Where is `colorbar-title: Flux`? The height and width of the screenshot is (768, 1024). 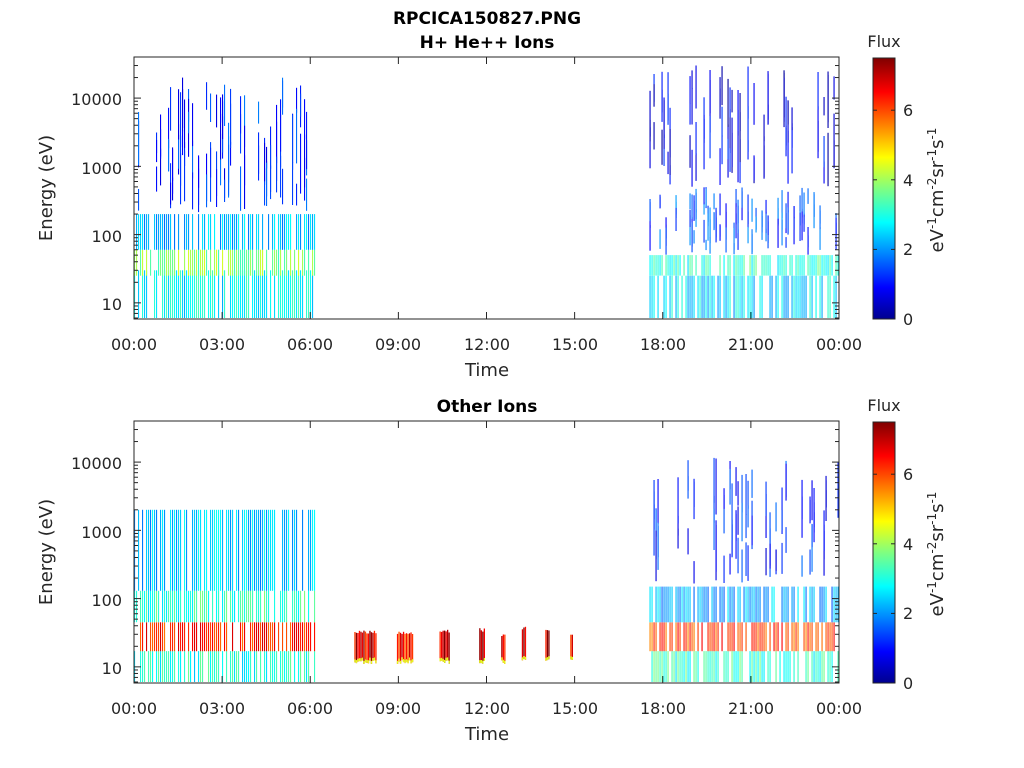 colorbar-title: Flux is located at coordinates (883, 41).